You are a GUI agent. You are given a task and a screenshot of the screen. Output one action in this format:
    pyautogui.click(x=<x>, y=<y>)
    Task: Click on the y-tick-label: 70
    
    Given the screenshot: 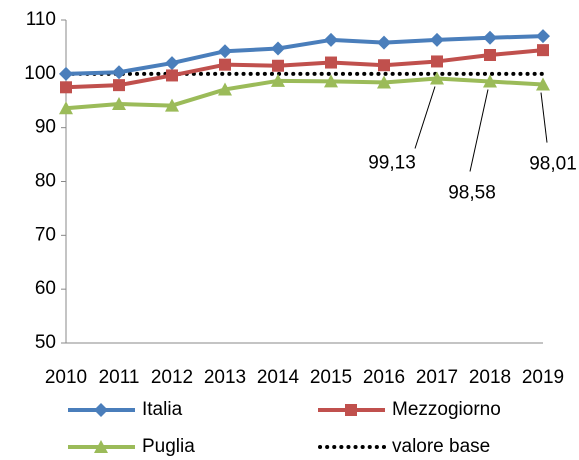 What is the action you would take?
    pyautogui.click(x=45, y=234)
    